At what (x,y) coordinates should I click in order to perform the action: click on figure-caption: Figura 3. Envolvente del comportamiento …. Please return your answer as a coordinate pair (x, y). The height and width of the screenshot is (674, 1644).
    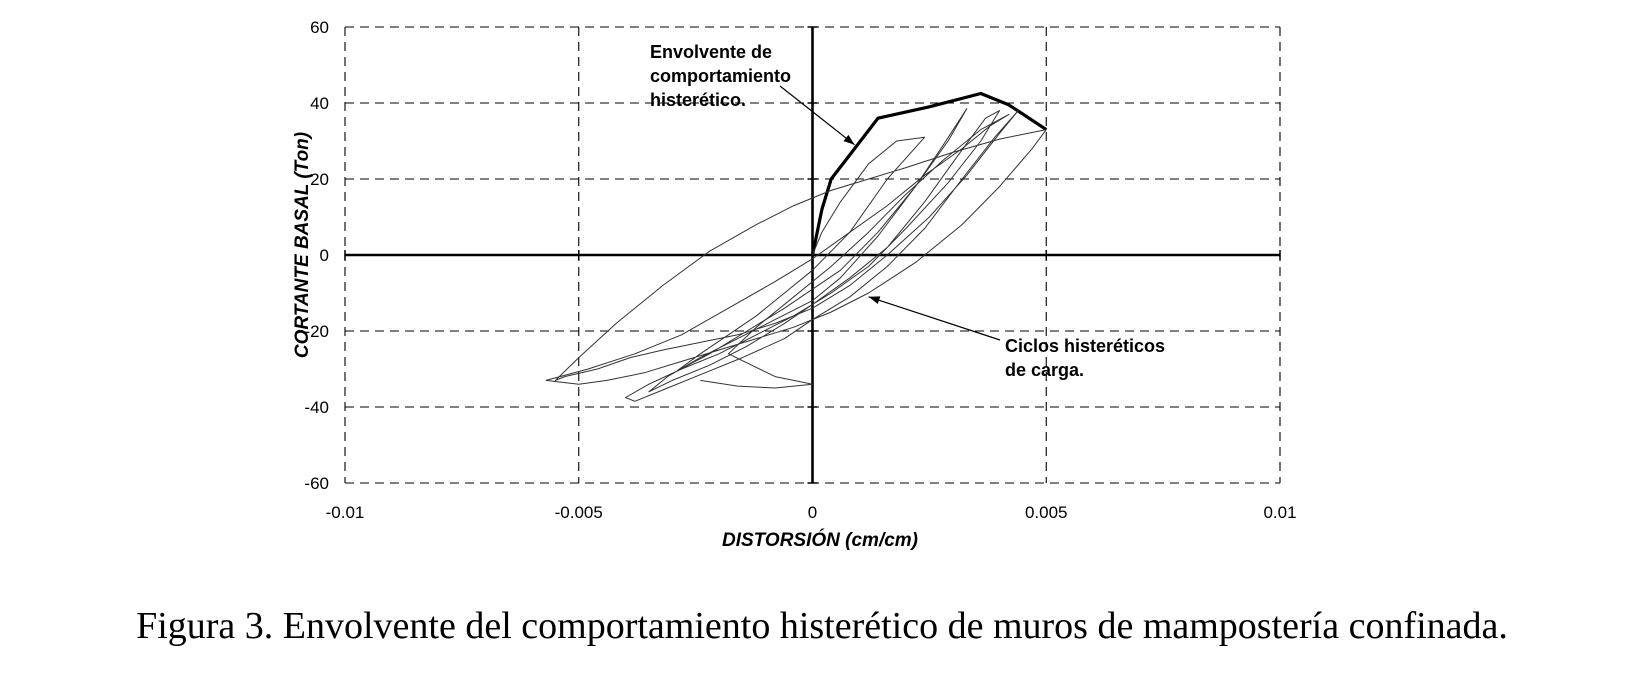
    Looking at the image, I should click on (822, 626).